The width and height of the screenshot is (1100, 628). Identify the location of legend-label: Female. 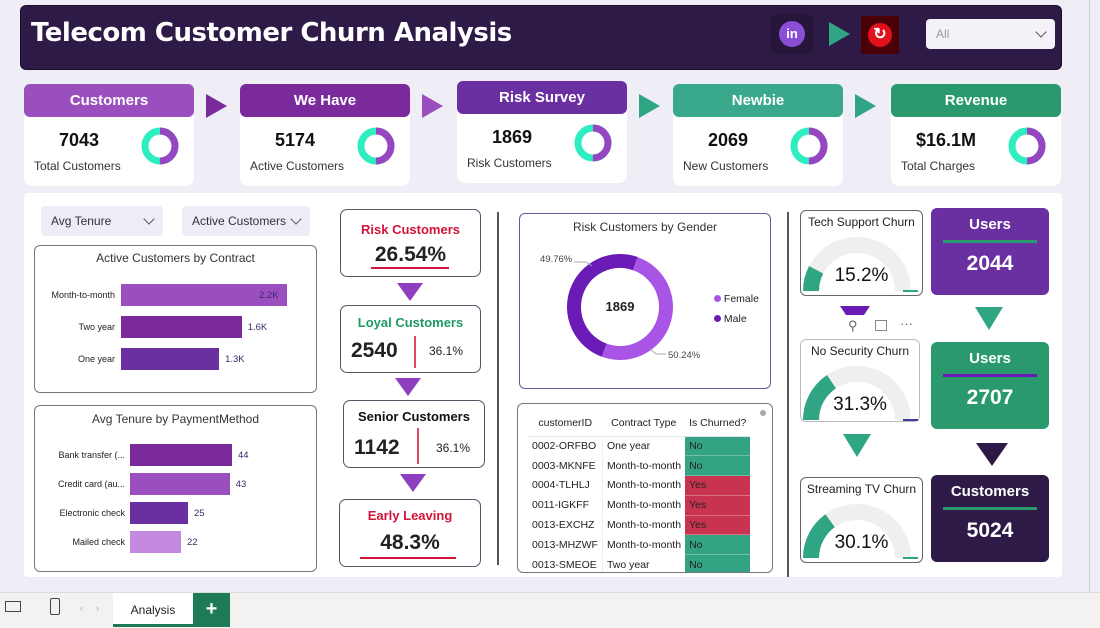
(741, 299).